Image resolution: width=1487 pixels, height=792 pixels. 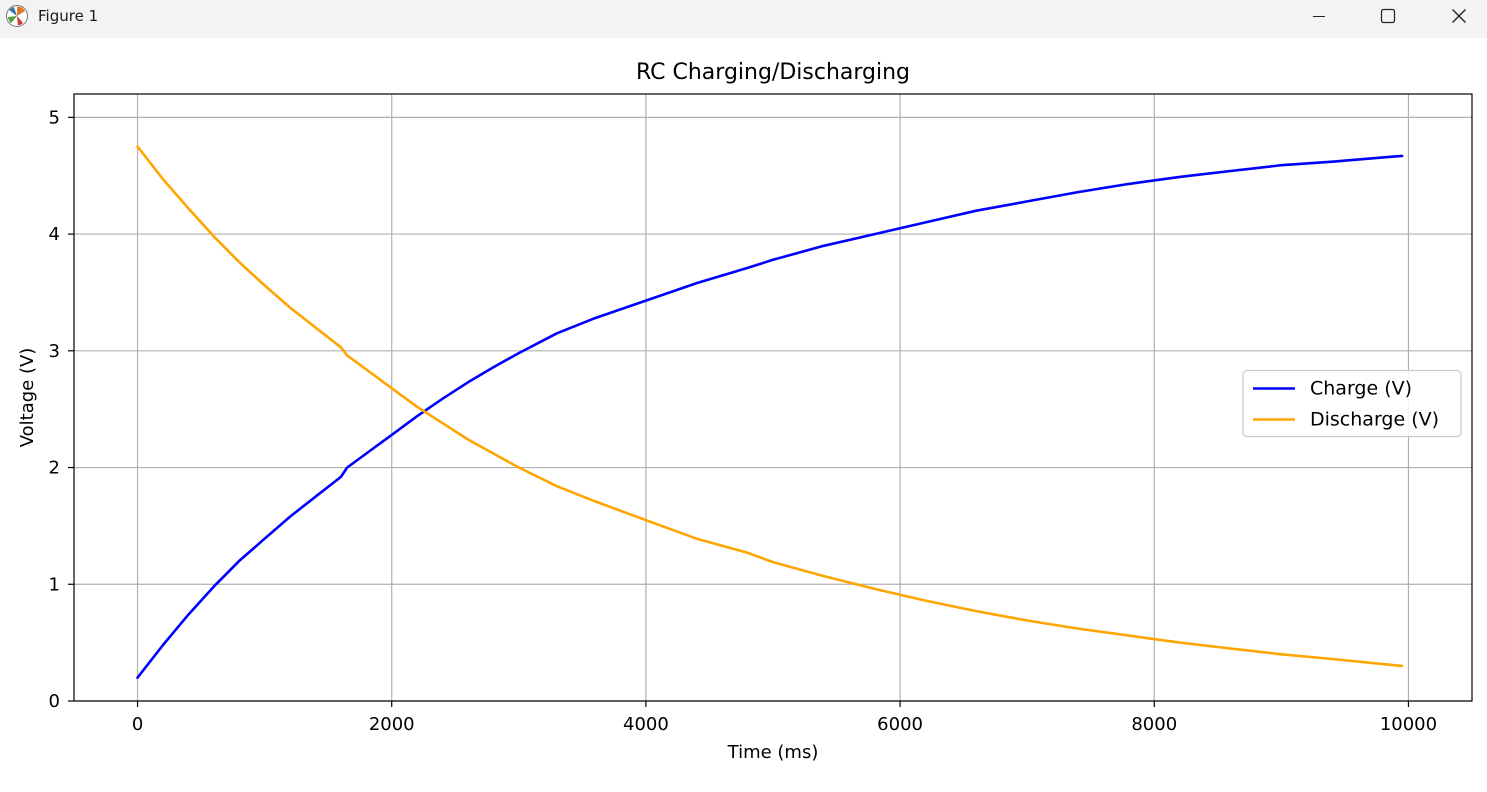 What do you see at coordinates (1459, 16) in the screenshot?
I see `close-icon` at bounding box center [1459, 16].